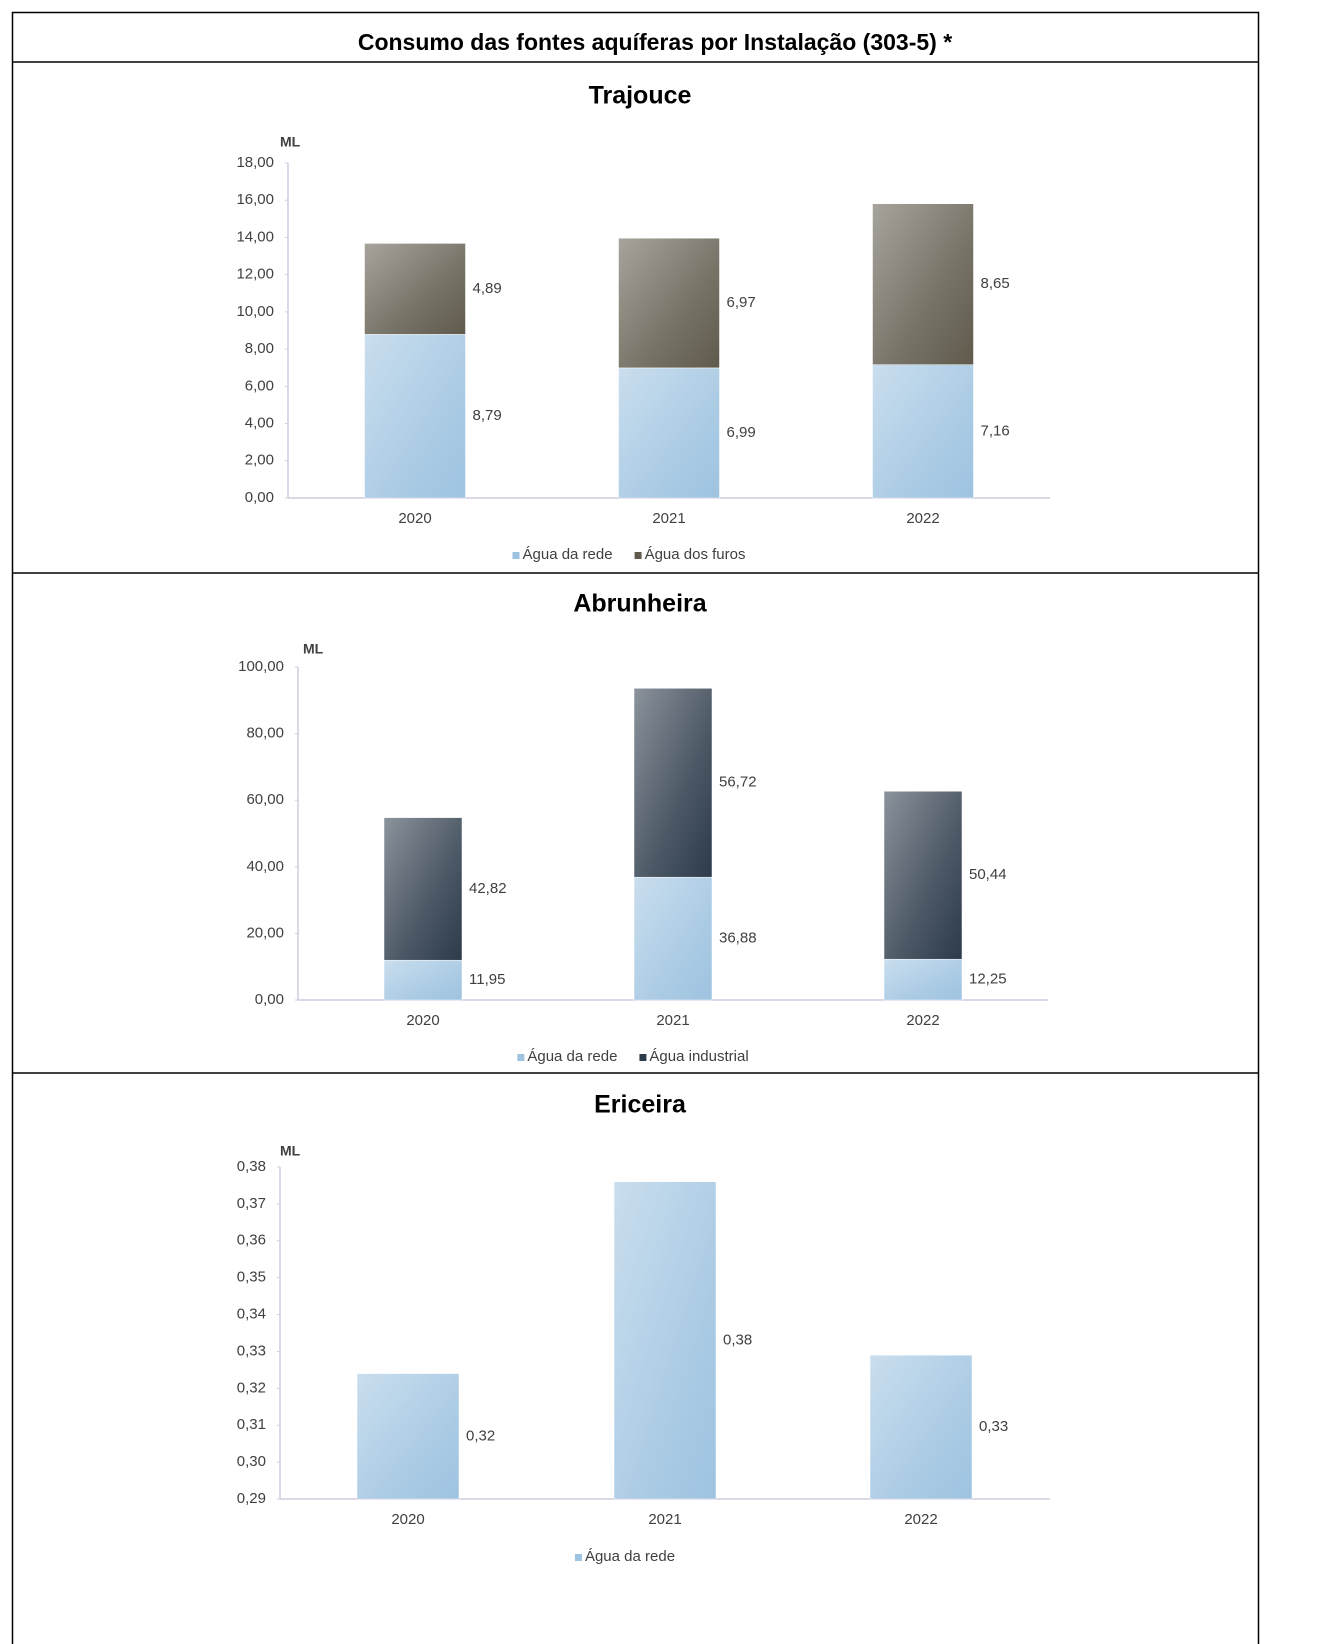 This screenshot has width=1319, height=1644. Describe the element at coordinates (698, 1056) in the screenshot. I see `legend-label: Água industrial` at that location.